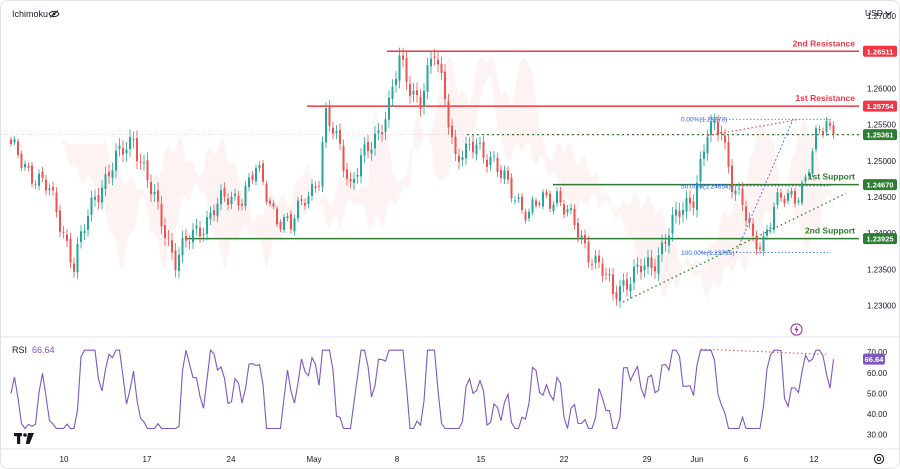 The width and height of the screenshot is (900, 469). What do you see at coordinates (881, 306) in the screenshot?
I see `y-axis-tick-label: 1.23000` at bounding box center [881, 306].